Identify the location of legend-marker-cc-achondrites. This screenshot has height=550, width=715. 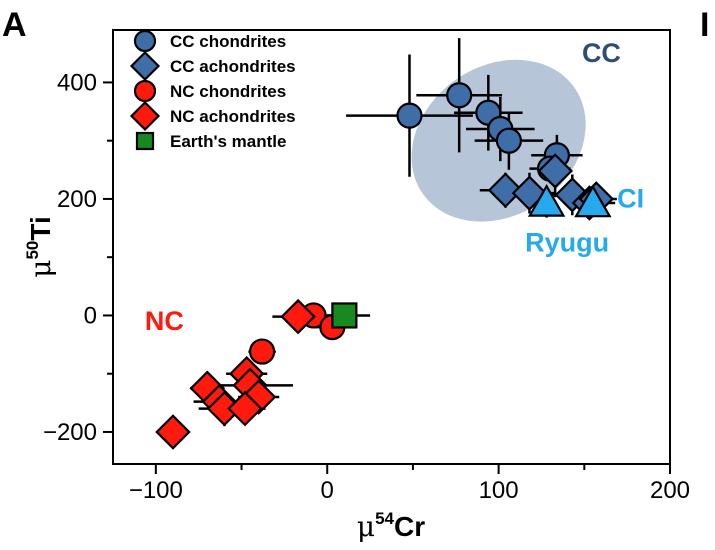
(145, 66).